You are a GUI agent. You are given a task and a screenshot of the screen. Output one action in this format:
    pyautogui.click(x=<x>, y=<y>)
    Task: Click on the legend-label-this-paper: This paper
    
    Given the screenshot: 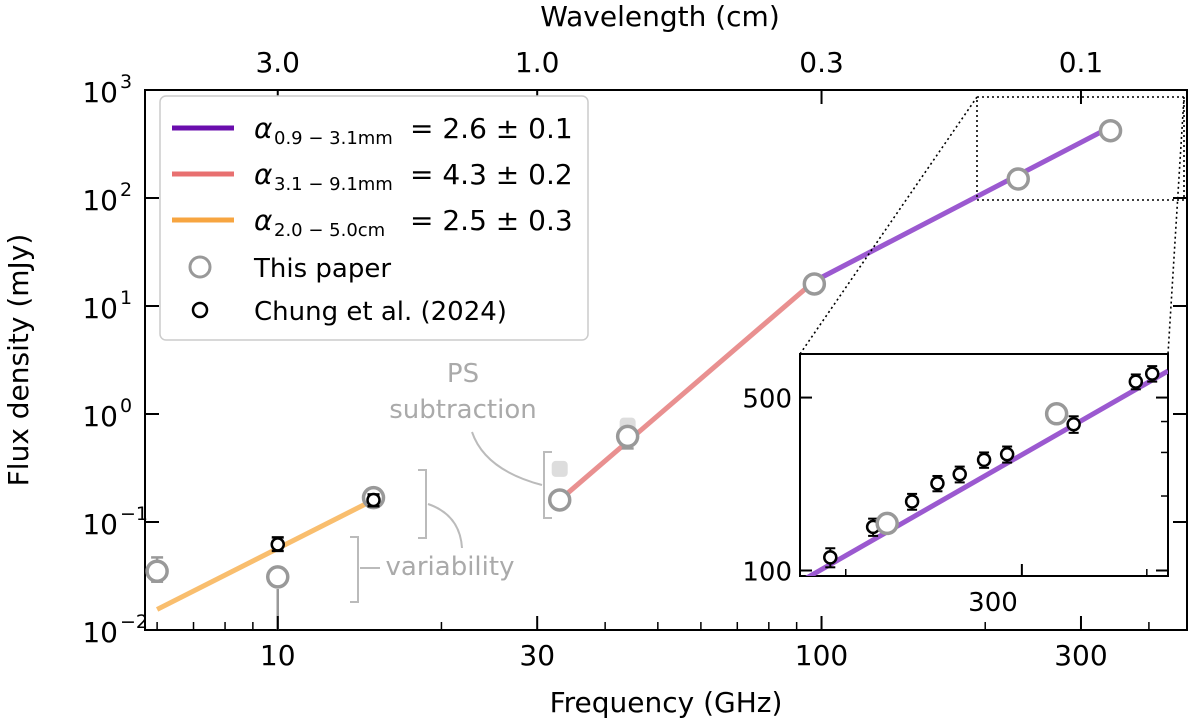 What is the action you would take?
    pyautogui.click(x=322, y=269)
    